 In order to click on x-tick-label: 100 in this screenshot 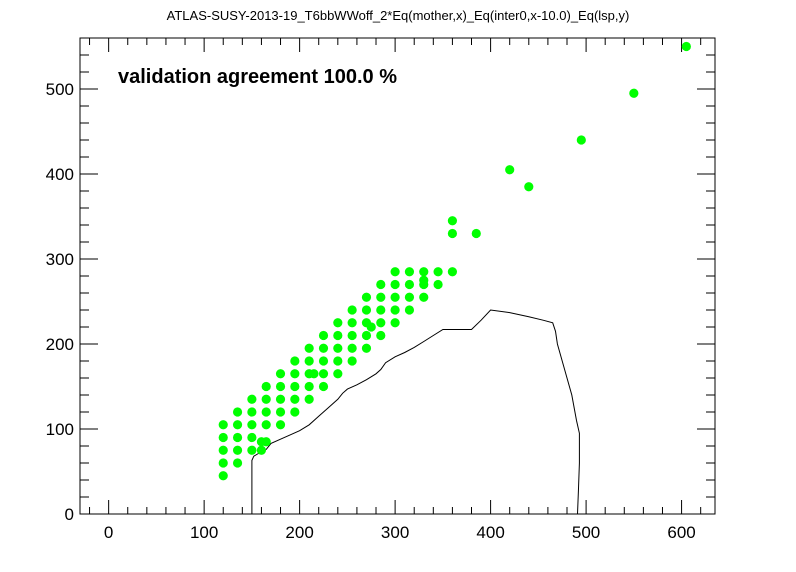, I will do `click(204, 532)`.